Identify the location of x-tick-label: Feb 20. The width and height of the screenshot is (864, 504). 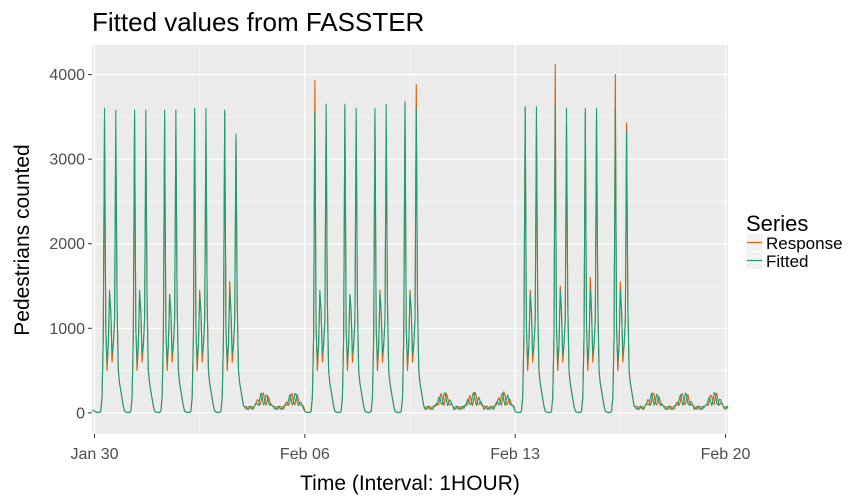
(726, 454).